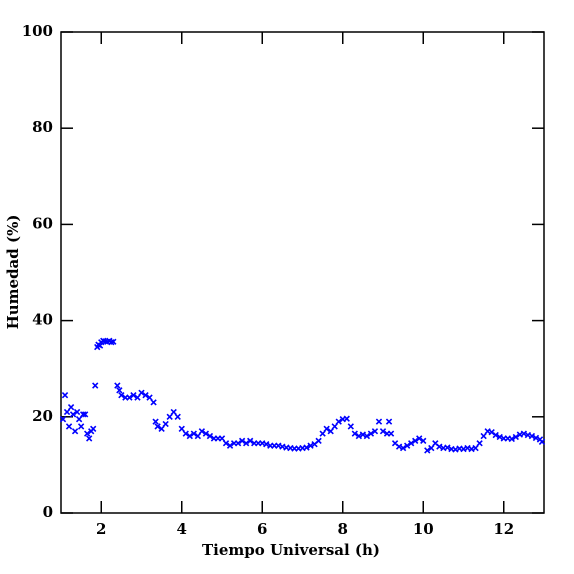 This screenshot has width=574, height=574. I want to click on y-tick-label: 60, so click(42, 223).